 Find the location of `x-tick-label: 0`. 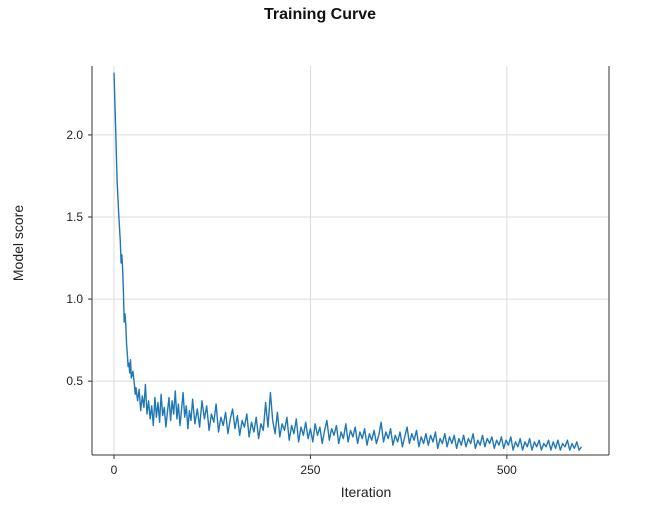

x-tick-label: 0 is located at coordinates (114, 470).